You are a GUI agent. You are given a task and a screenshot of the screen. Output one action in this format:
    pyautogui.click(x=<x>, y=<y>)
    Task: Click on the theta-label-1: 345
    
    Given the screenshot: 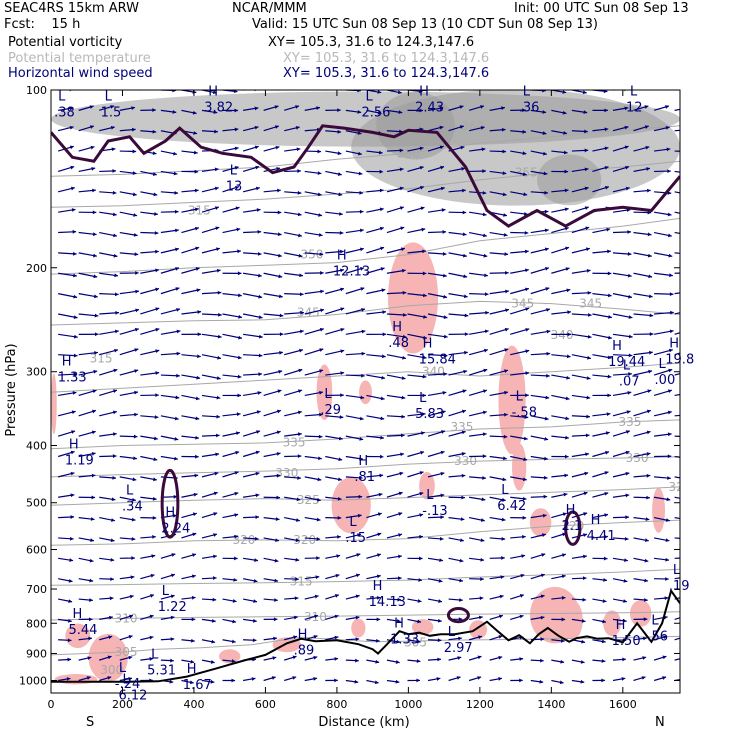 What is the action you would take?
    pyautogui.click(x=308, y=312)
    